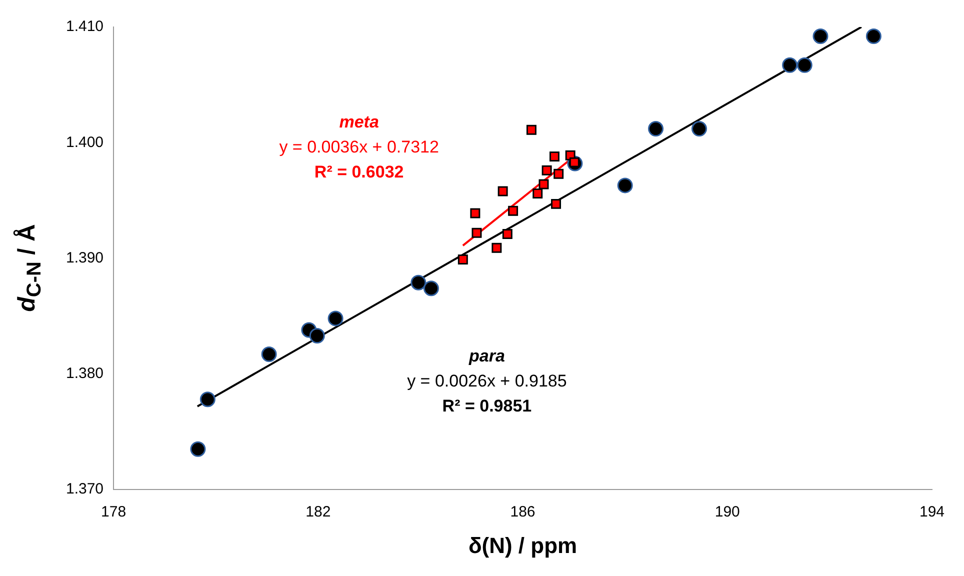  I want to click on x-tick-label: 190, so click(727, 512).